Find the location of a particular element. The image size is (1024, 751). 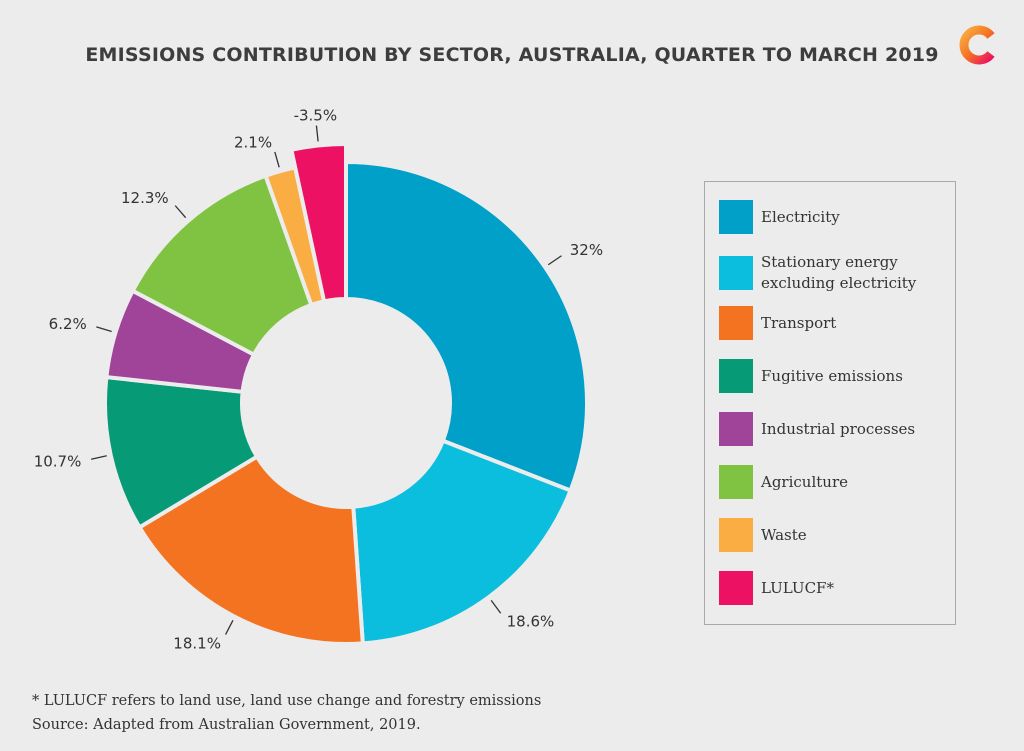

legend-item: Agriculture is located at coordinates (834, 482).